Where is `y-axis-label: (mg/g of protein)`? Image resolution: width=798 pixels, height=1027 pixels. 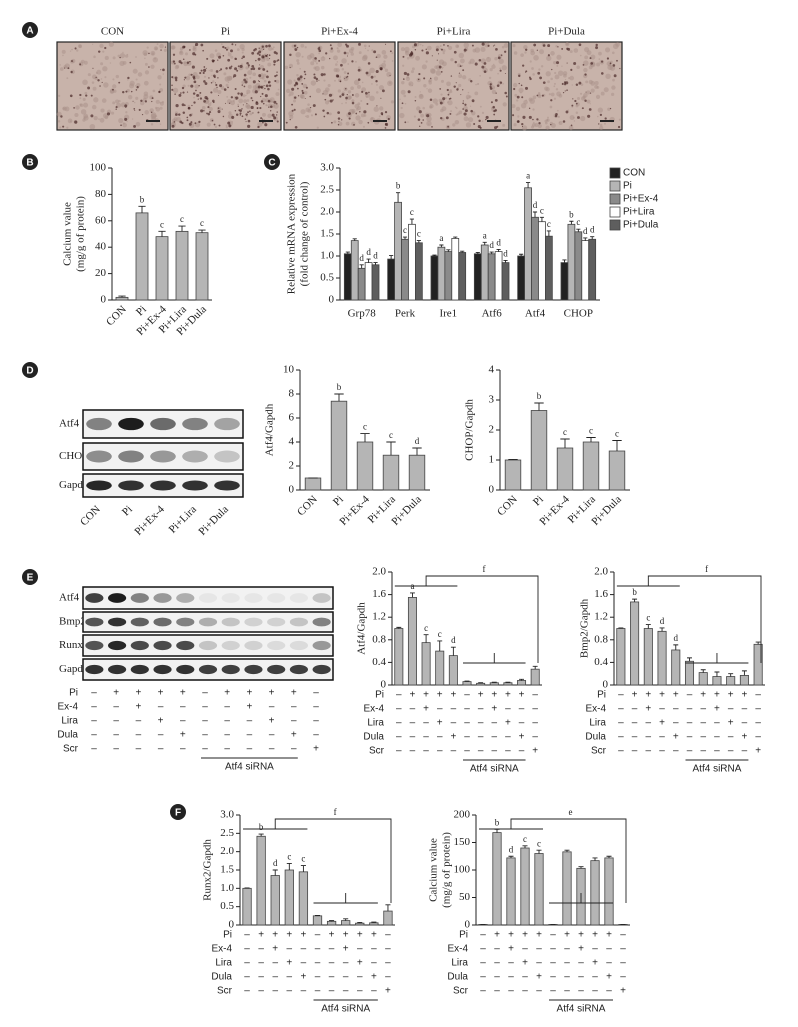 y-axis-label: (mg/g of protein) is located at coordinates (81, 234).